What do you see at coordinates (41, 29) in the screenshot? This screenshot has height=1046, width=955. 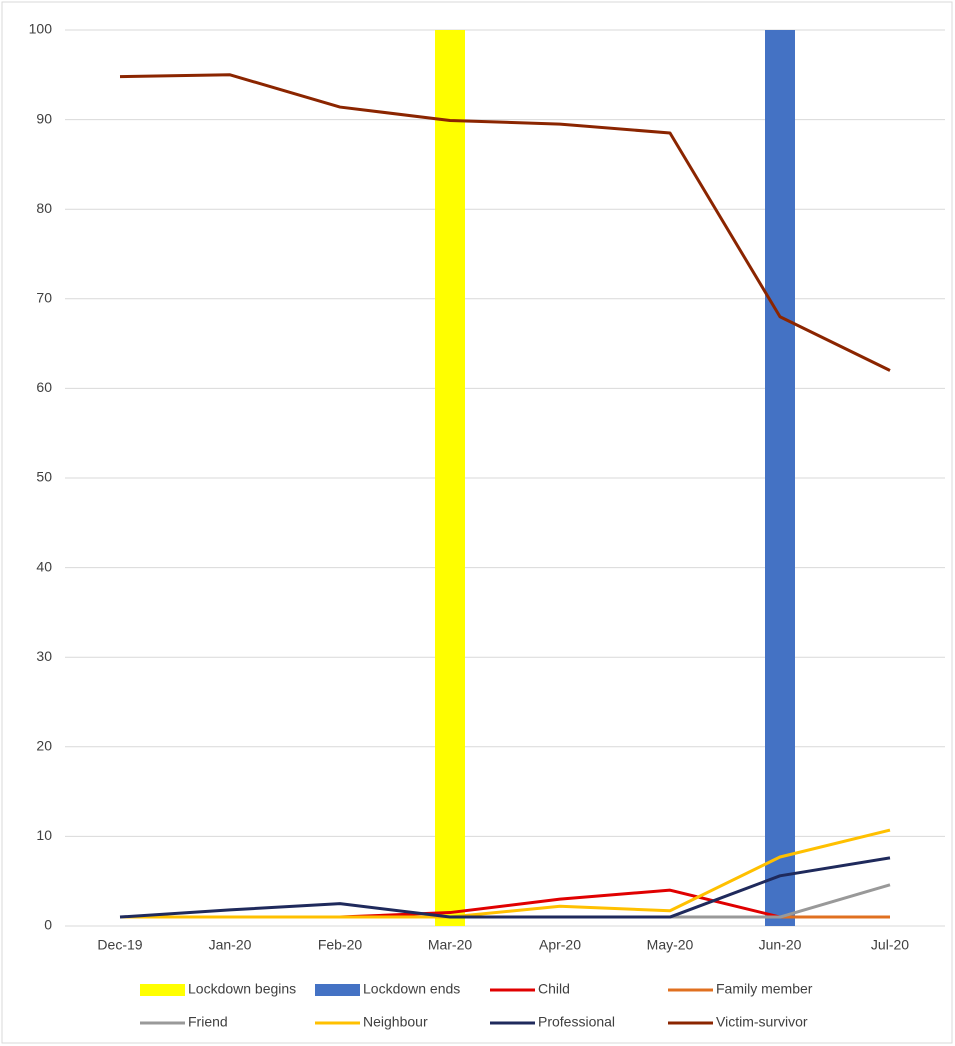 I see `y-tick-label: 100` at bounding box center [41, 29].